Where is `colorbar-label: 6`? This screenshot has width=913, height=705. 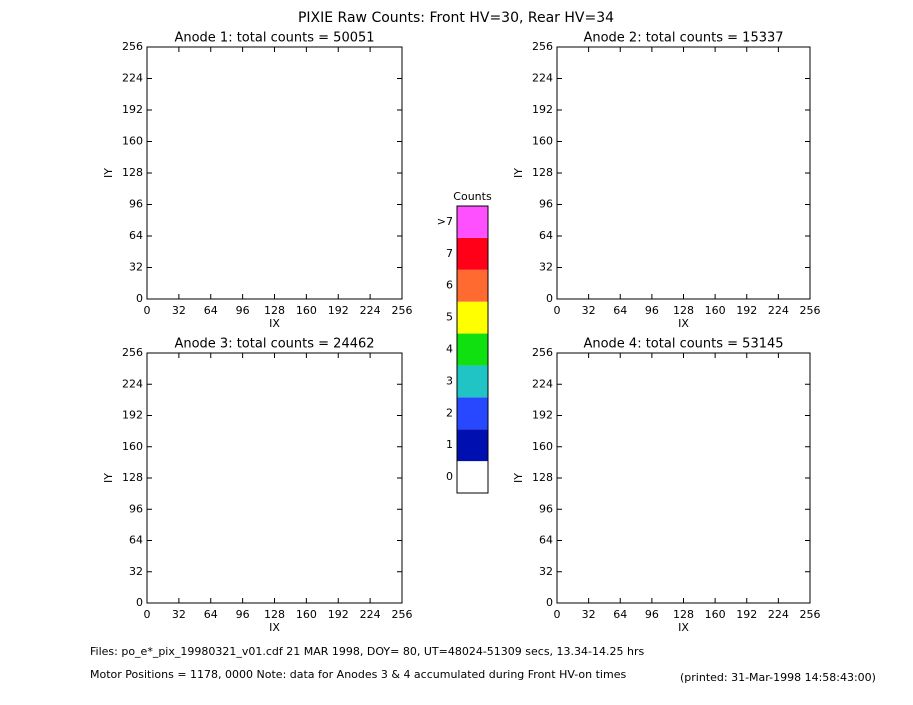
colorbar-label: 6 is located at coordinates (449, 285).